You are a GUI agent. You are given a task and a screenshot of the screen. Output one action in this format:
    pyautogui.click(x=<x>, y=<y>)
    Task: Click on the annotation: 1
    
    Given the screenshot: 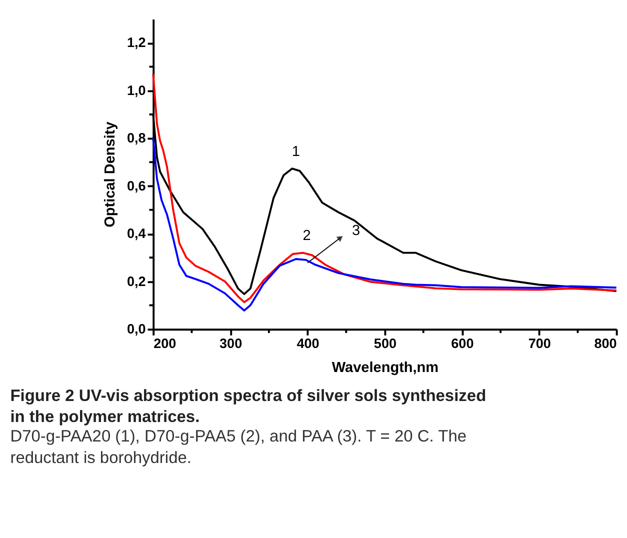 What is the action you would take?
    pyautogui.click(x=296, y=152)
    